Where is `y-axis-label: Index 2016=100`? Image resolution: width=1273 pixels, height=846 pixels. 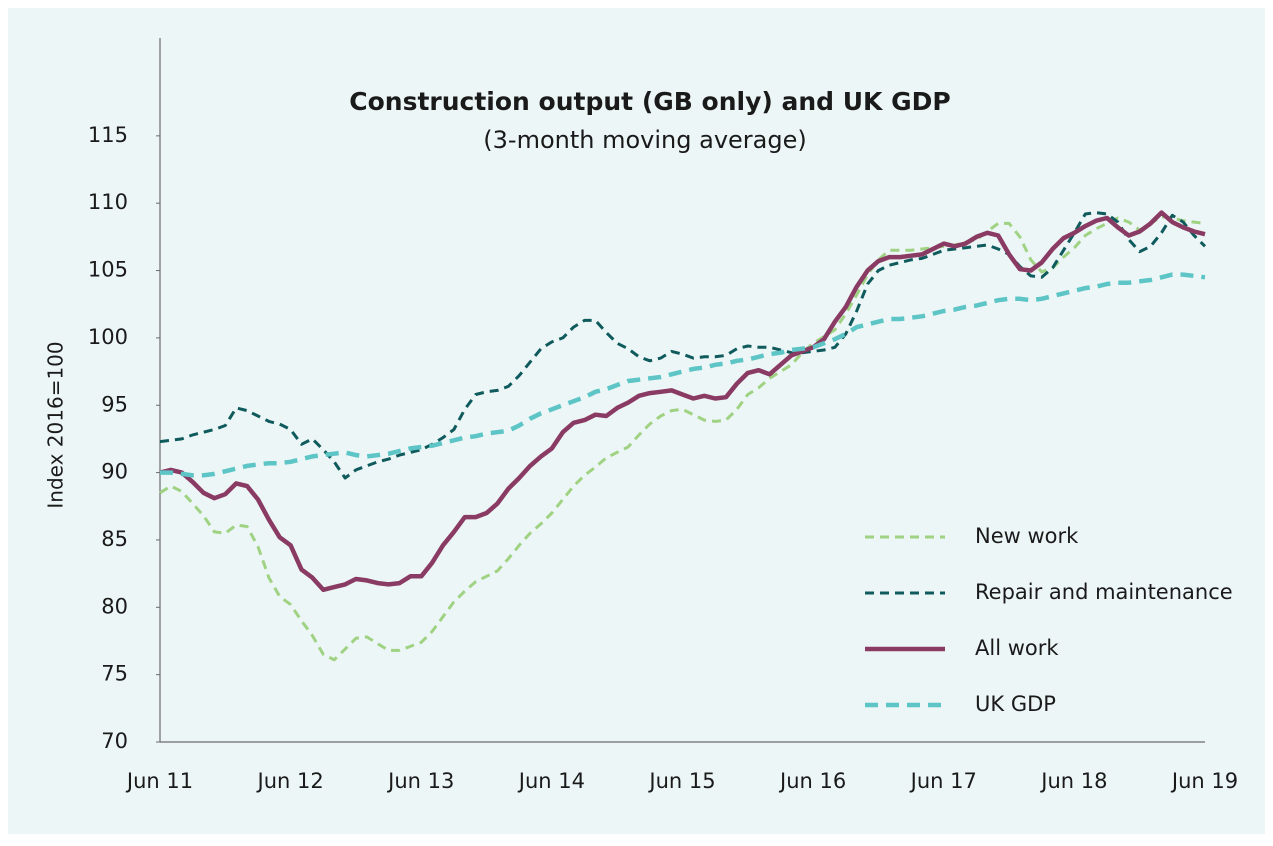 y-axis-label: Index 2016=100 is located at coordinates (56, 424).